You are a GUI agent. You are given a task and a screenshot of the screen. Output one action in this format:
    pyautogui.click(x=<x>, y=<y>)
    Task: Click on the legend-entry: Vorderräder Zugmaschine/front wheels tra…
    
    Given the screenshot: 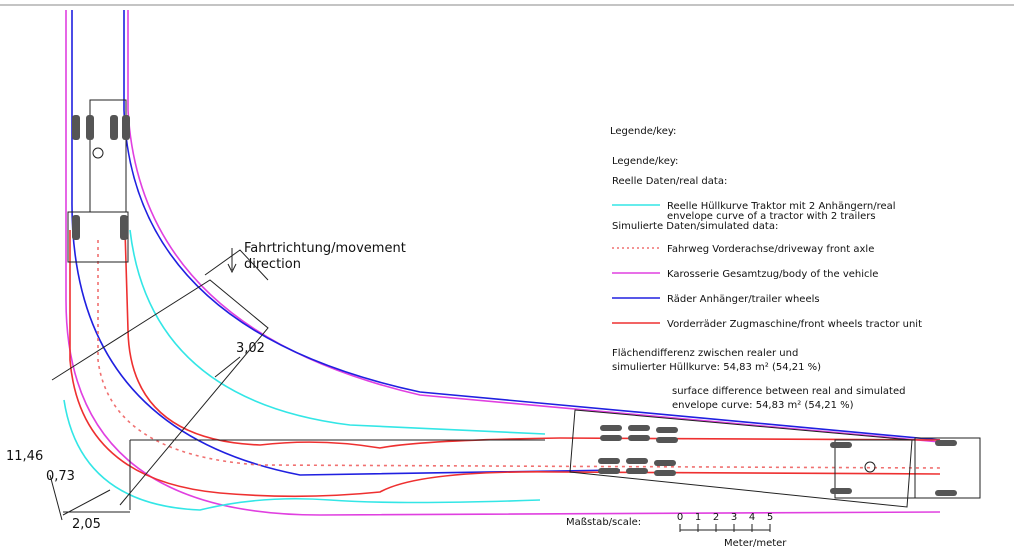 What is the action you would take?
    pyautogui.click(x=794, y=324)
    